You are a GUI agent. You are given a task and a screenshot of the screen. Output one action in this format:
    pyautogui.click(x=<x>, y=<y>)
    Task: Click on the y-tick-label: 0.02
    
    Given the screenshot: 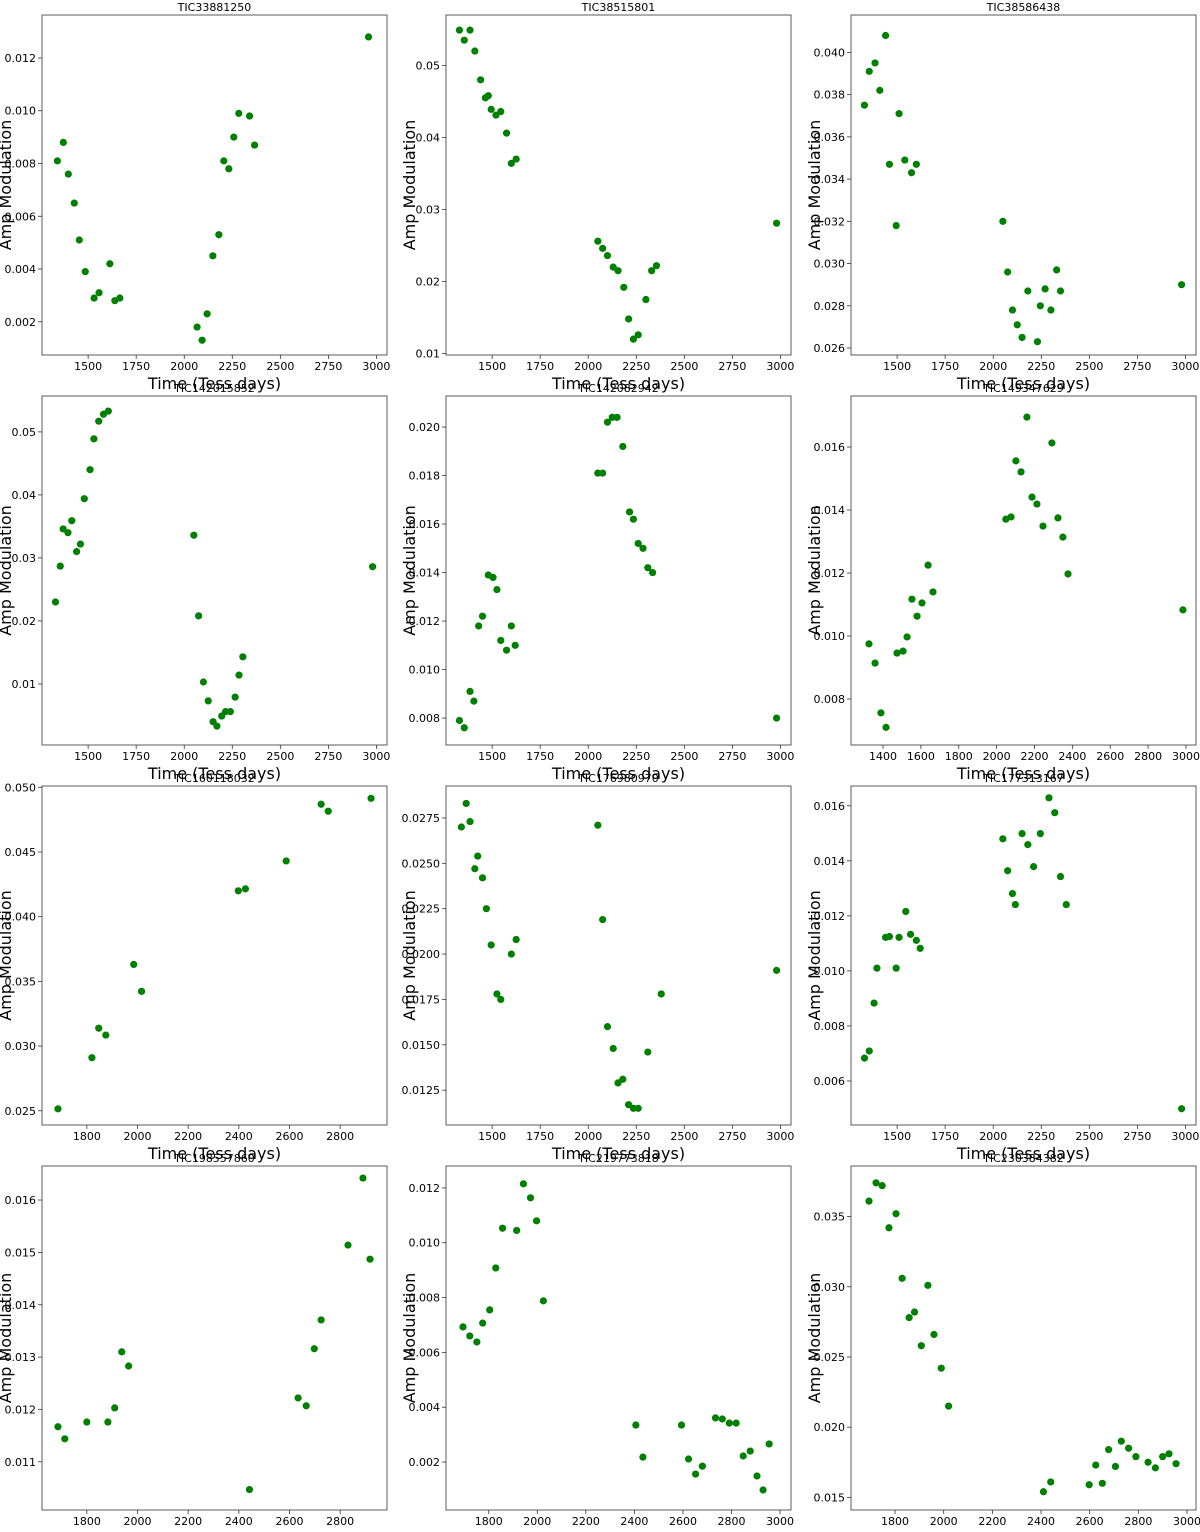 What is the action you would take?
    pyautogui.click(x=428, y=282)
    